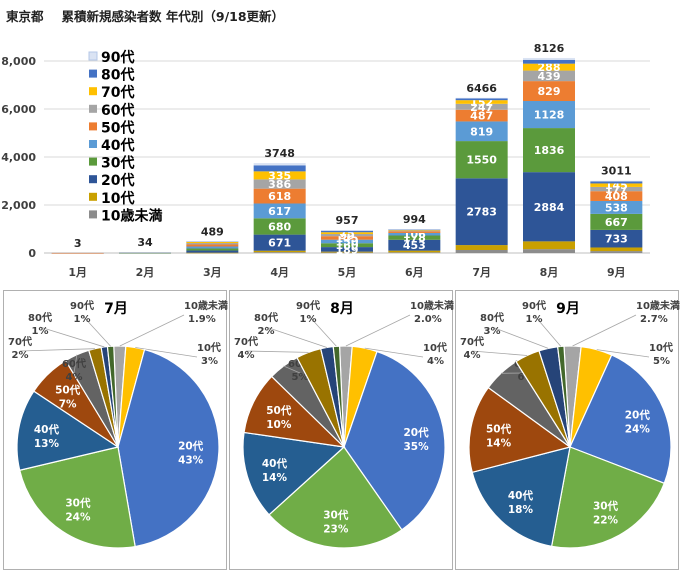 The image size is (681, 572). Describe the element at coordinates (481, 272) in the screenshot. I see `x-tick-label: 7月` at that location.